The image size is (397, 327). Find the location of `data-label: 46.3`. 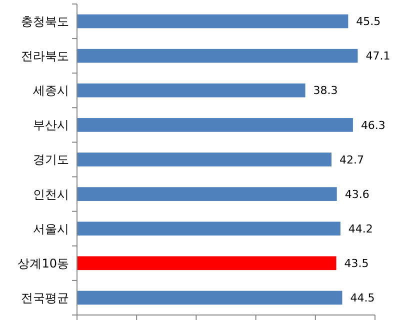

data-label: 46.3 is located at coordinates (373, 125).